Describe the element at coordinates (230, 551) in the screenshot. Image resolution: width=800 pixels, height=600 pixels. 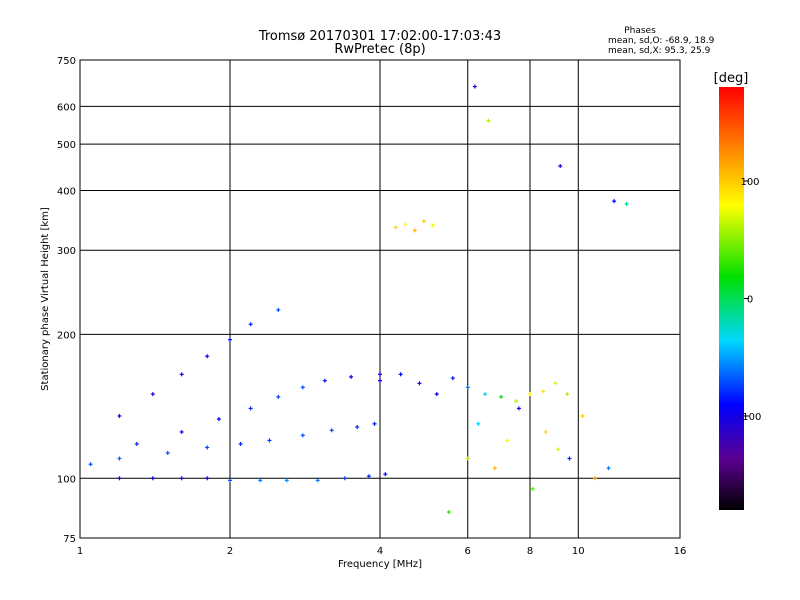
I see `x-tick-label: 2` at that location.